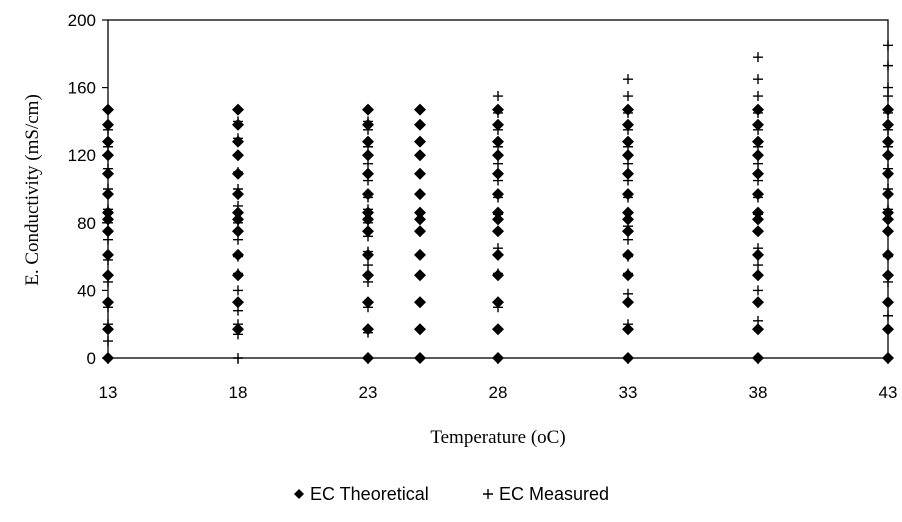  What do you see at coordinates (108, 392) in the screenshot?
I see `x-tick-label: 13` at bounding box center [108, 392].